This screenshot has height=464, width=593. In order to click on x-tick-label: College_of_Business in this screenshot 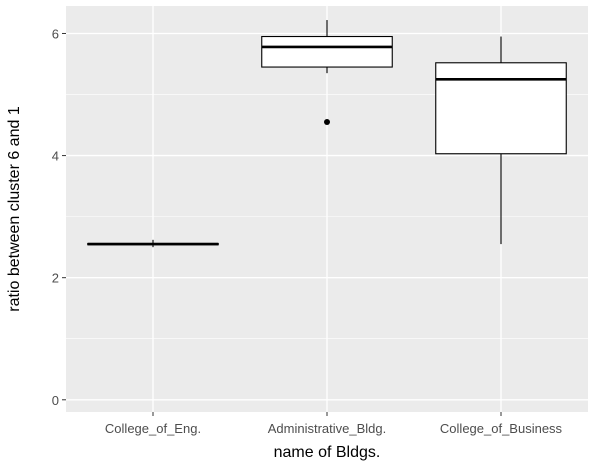, I will do `click(501, 428)`.